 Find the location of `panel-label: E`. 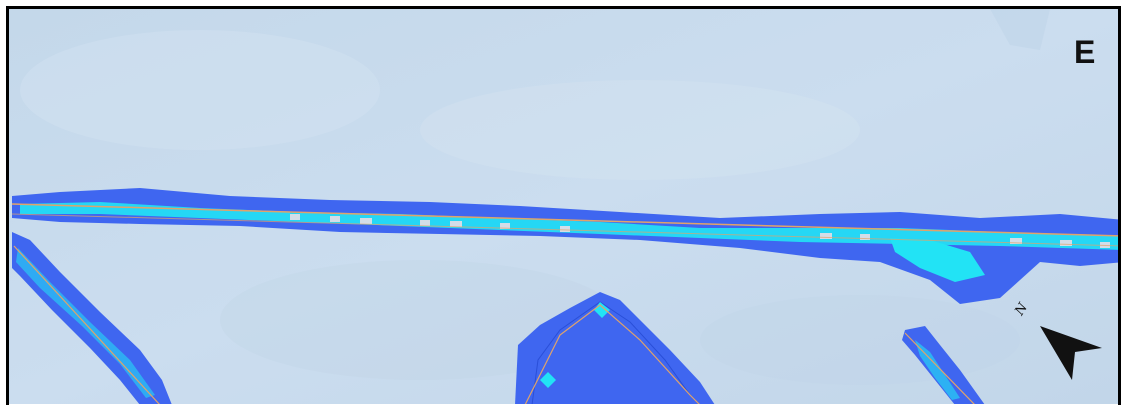

panel-label: E is located at coordinates (1085, 52).